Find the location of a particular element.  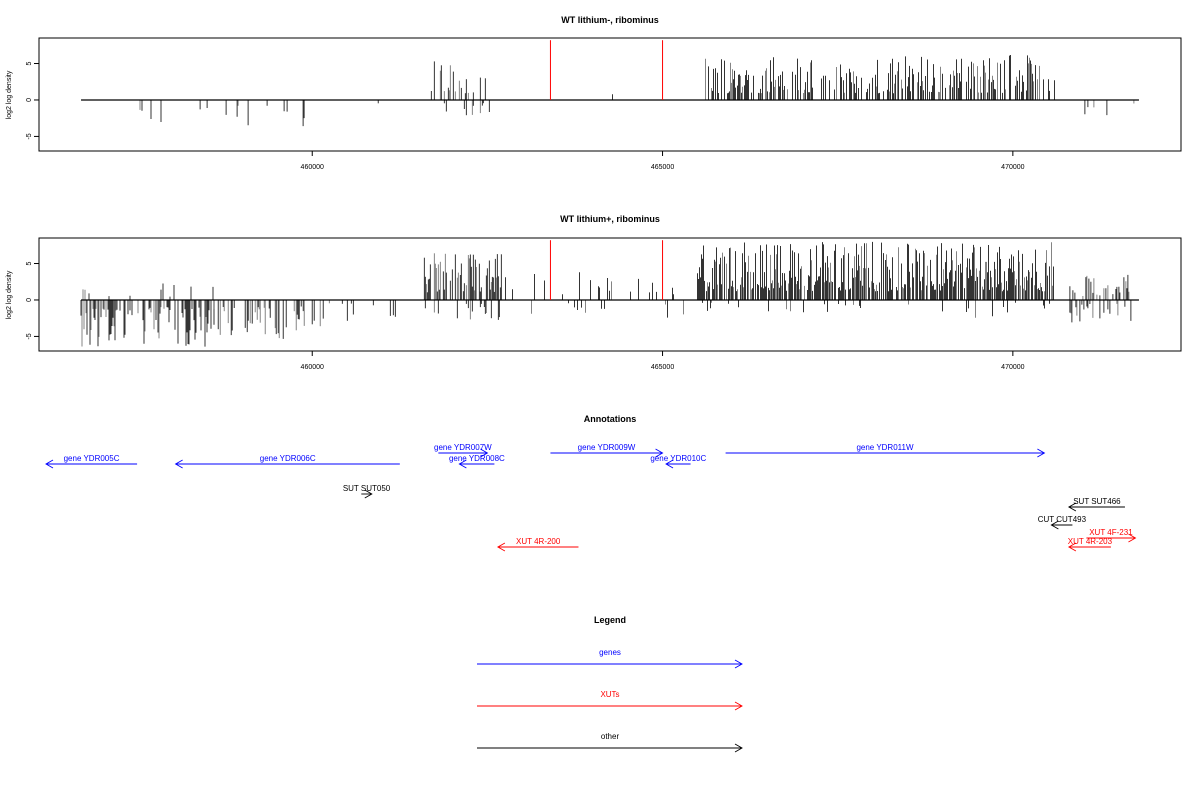

feature: gene YDR009W is located at coordinates (607, 450).